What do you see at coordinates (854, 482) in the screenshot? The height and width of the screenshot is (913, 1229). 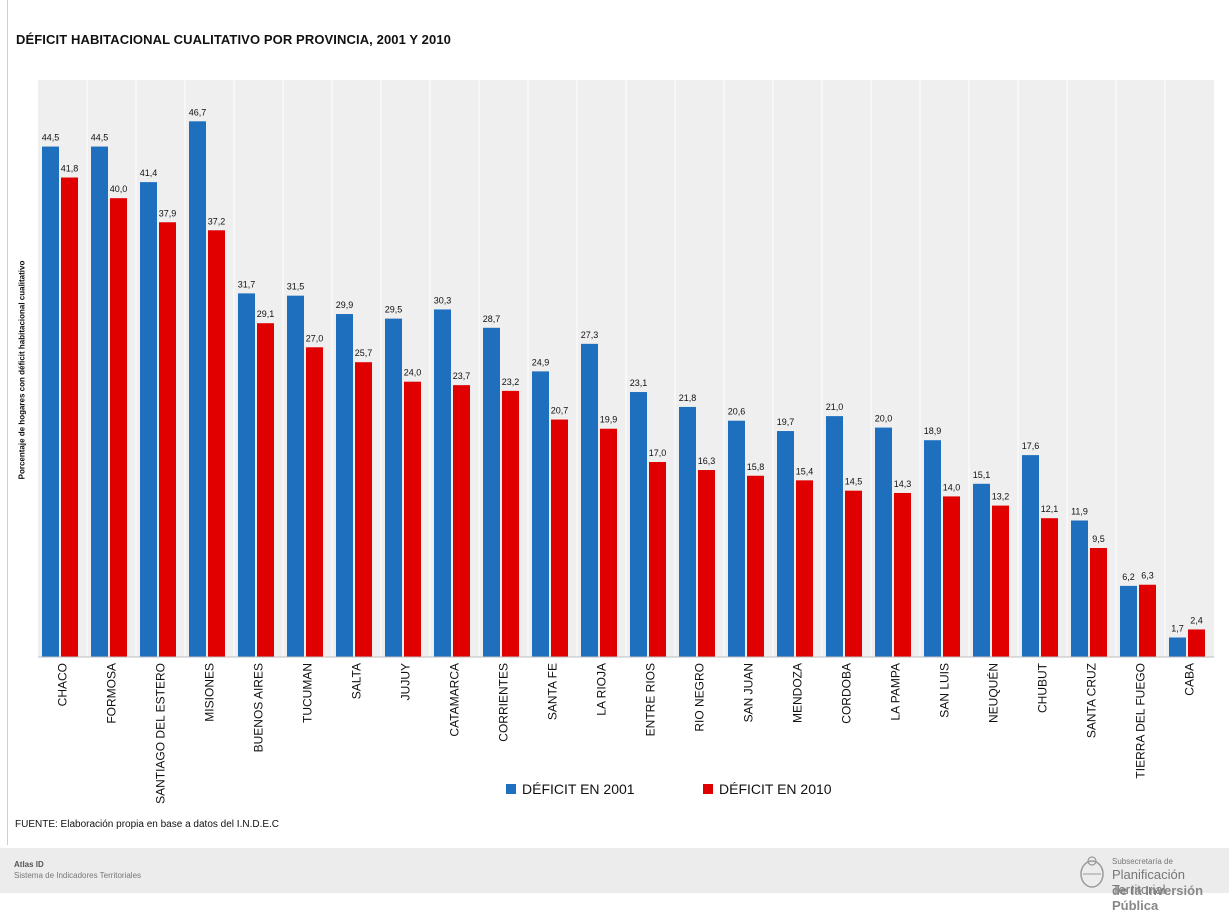 I see `data-label: 14,5` at bounding box center [854, 482].